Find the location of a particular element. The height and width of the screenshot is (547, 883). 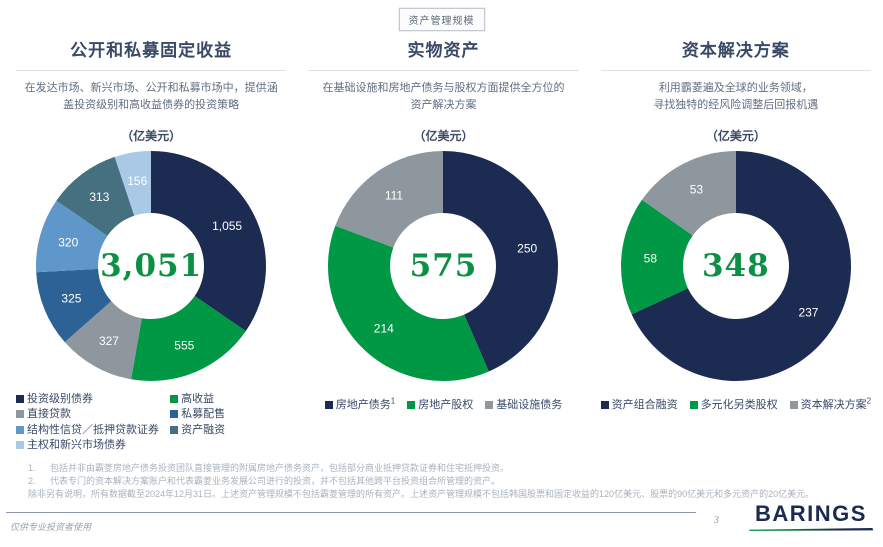

donut-chart-fixed-income: 1,055 555 327 325 320 313 156 is located at coordinates (151, 266).